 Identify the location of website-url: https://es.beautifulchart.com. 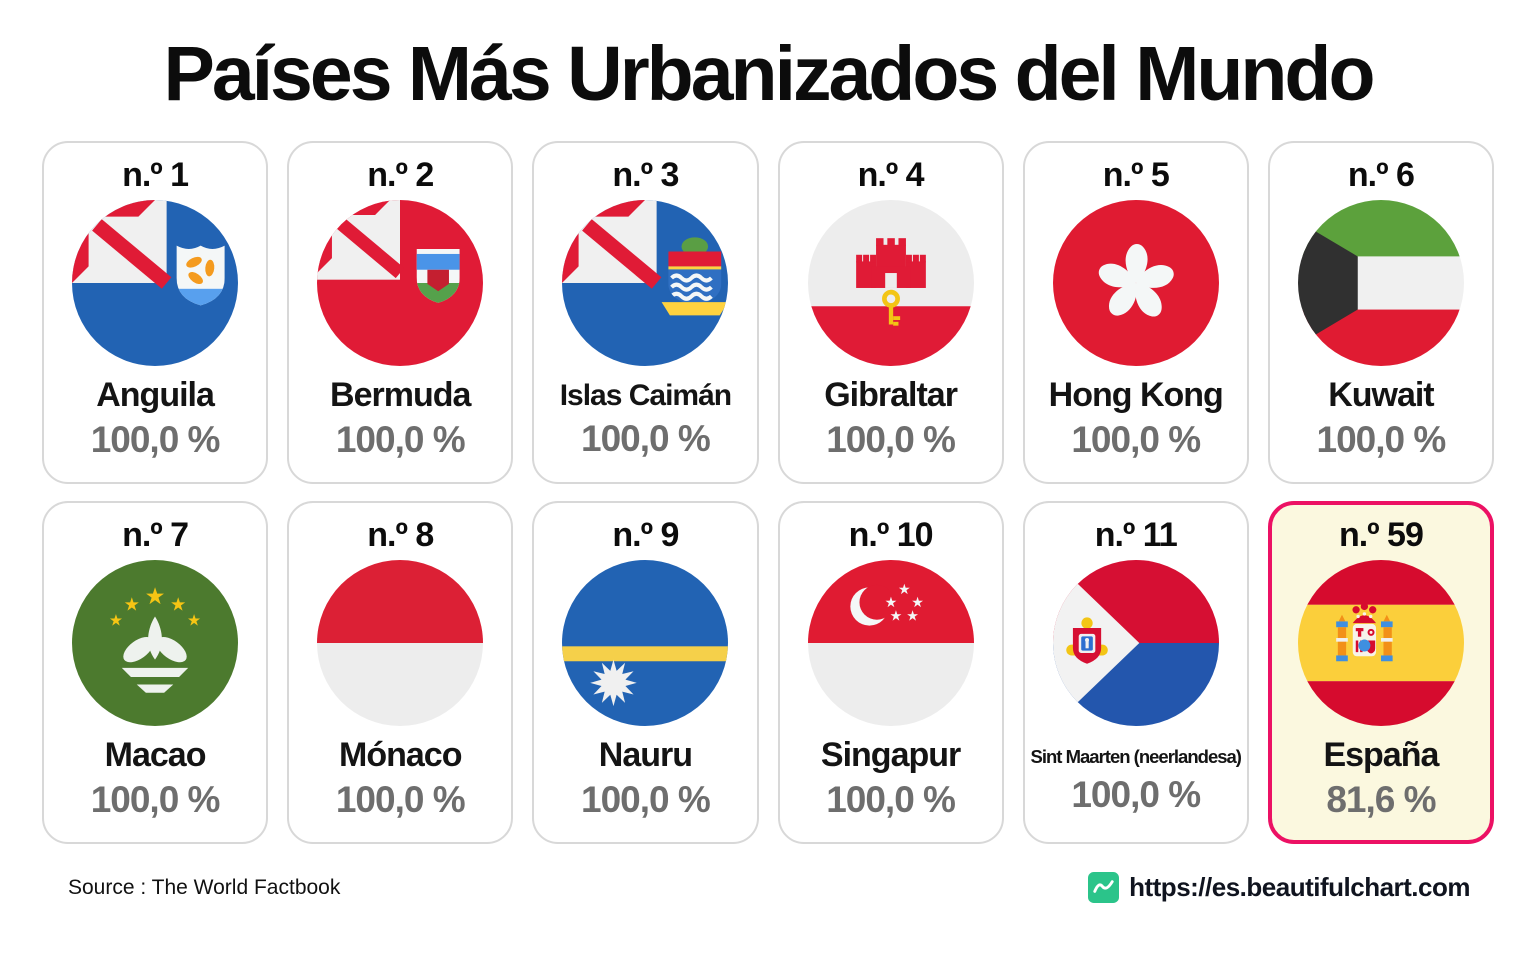
(1299, 887).